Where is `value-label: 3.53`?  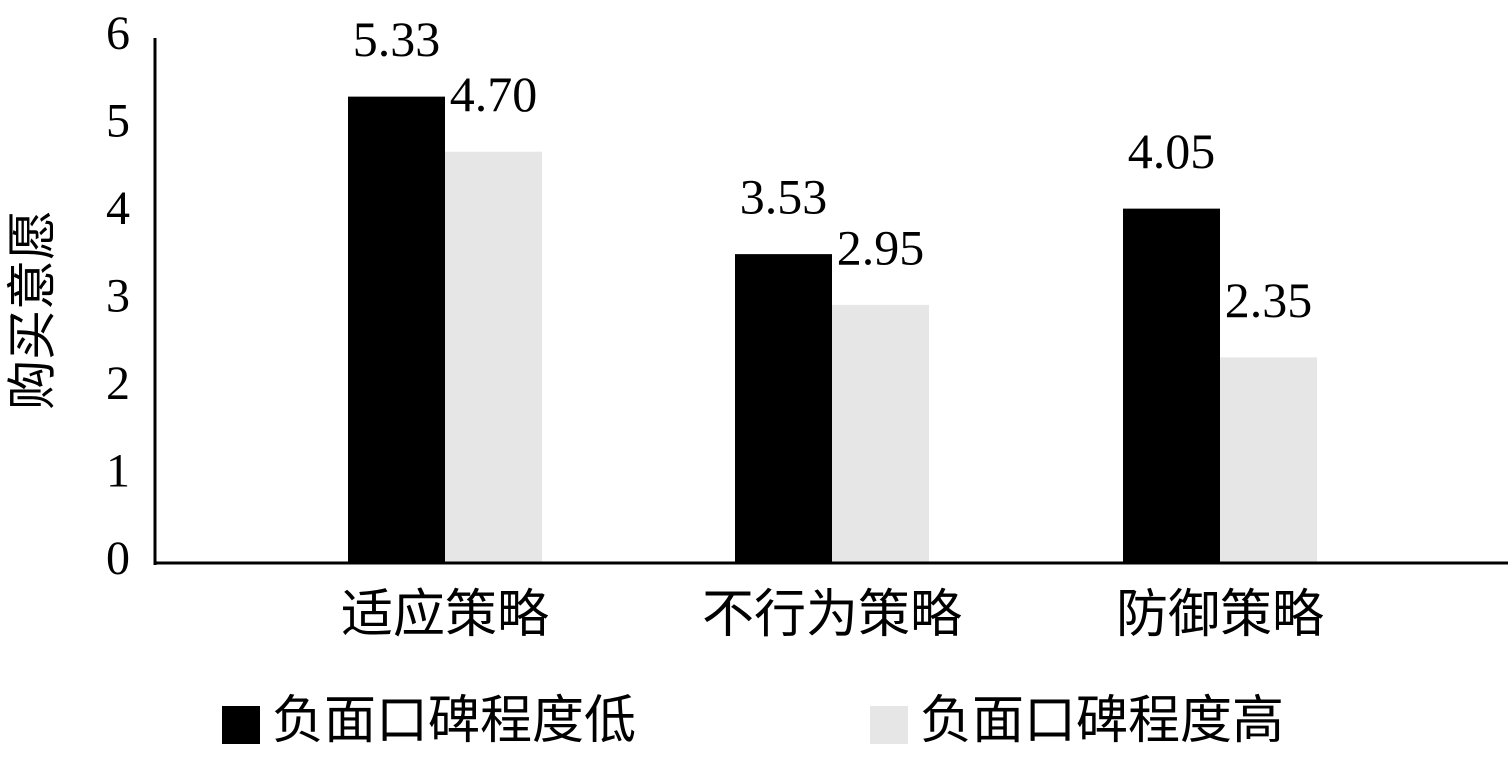 value-label: 3.53 is located at coordinates (784, 197).